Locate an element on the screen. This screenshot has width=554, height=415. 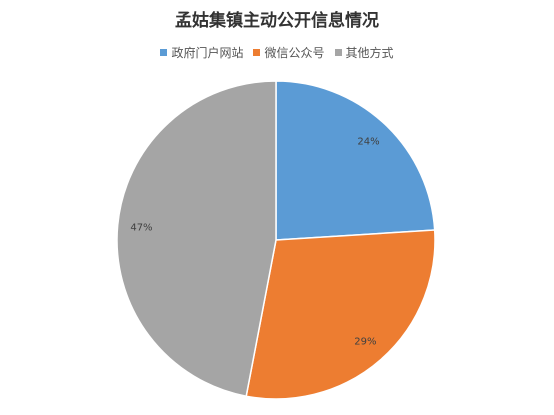
data-label: 24% is located at coordinates (368, 141).